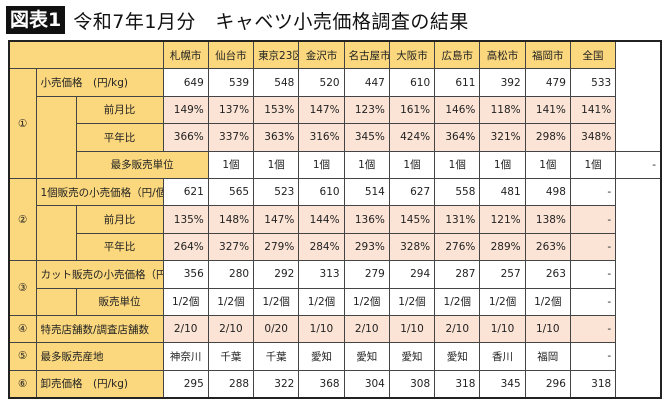 Image resolution: width=670 pixels, height=402 pixels. Describe the element at coordinates (231, 384) in the screenshot. I see `table-cell: 288` at that location.